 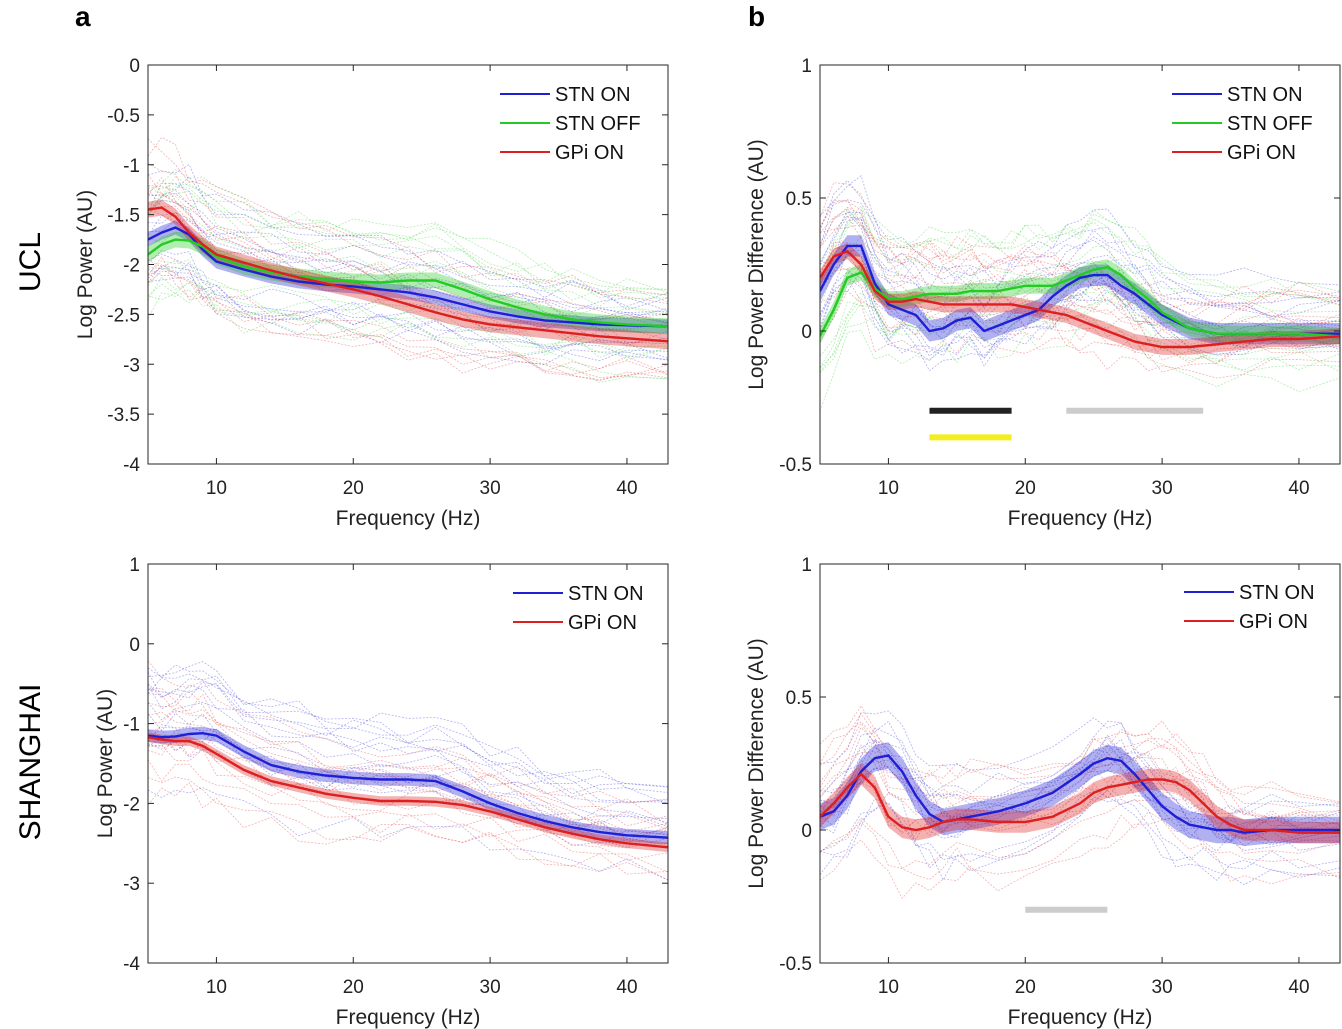 I want to click on y-tick-label: -3.5, so click(x=123, y=415).